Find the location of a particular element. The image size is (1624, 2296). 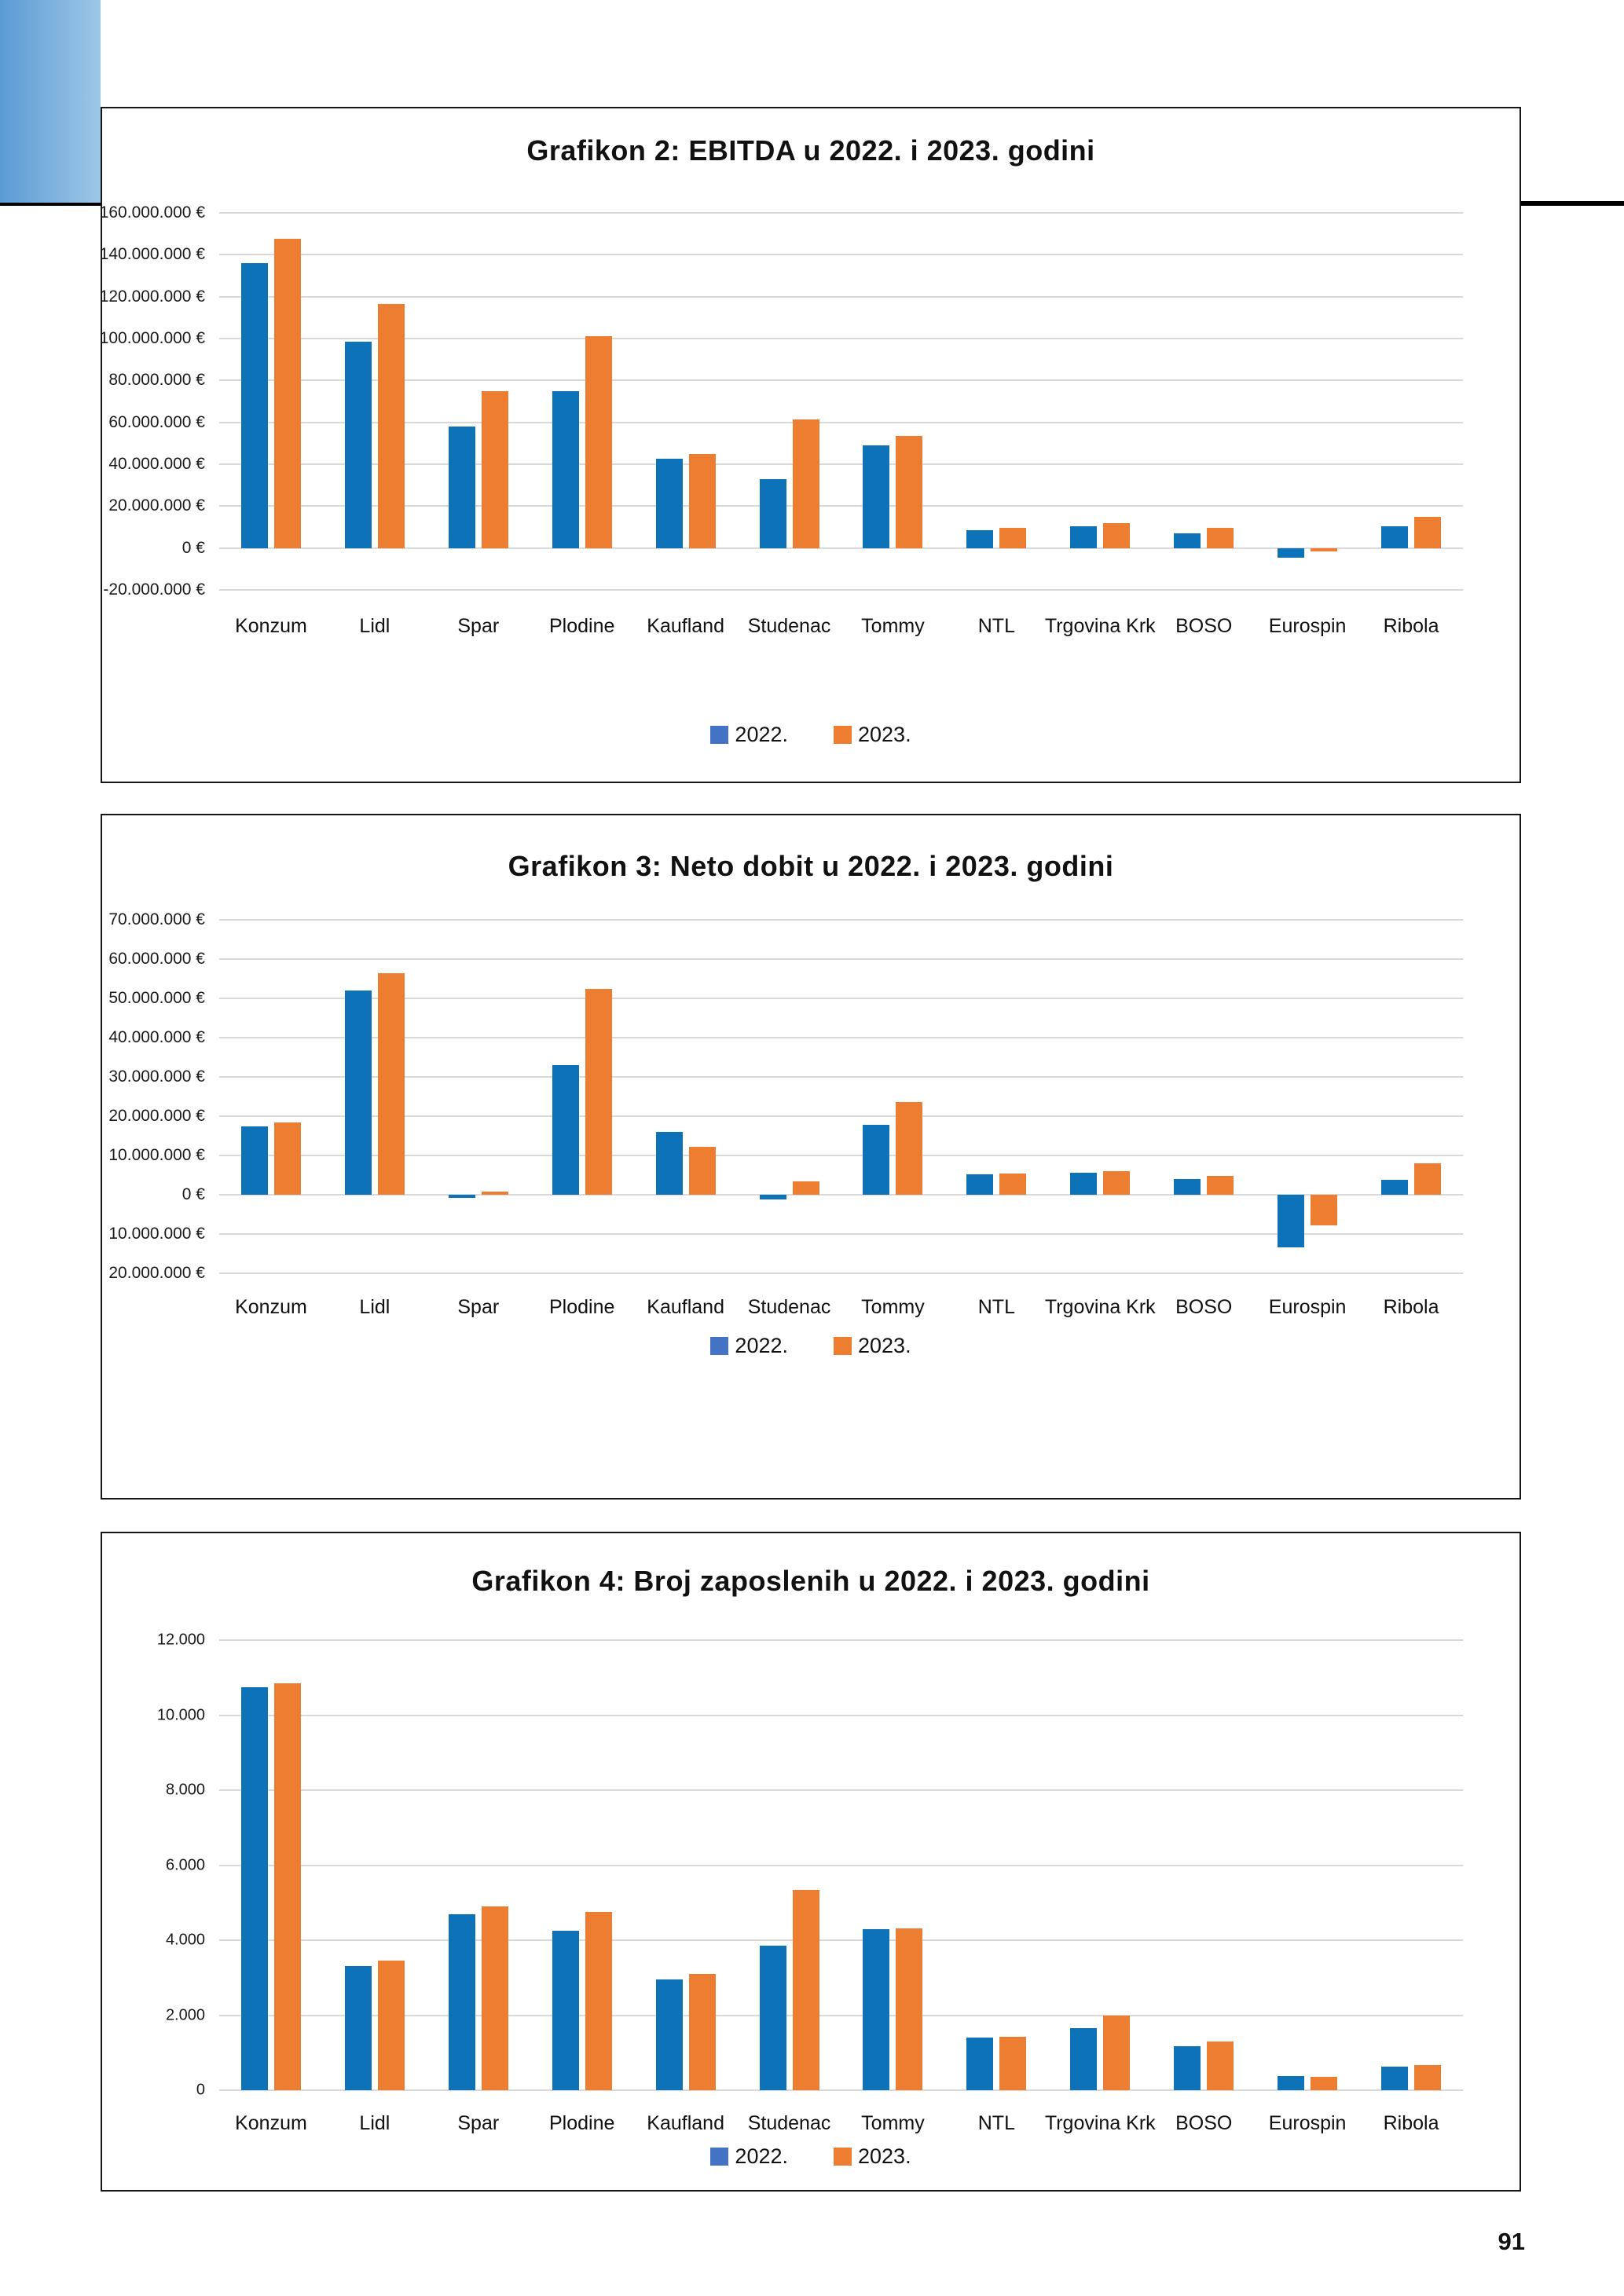

y-axis-tick-label: 70.000.000 € is located at coordinates (157, 919).